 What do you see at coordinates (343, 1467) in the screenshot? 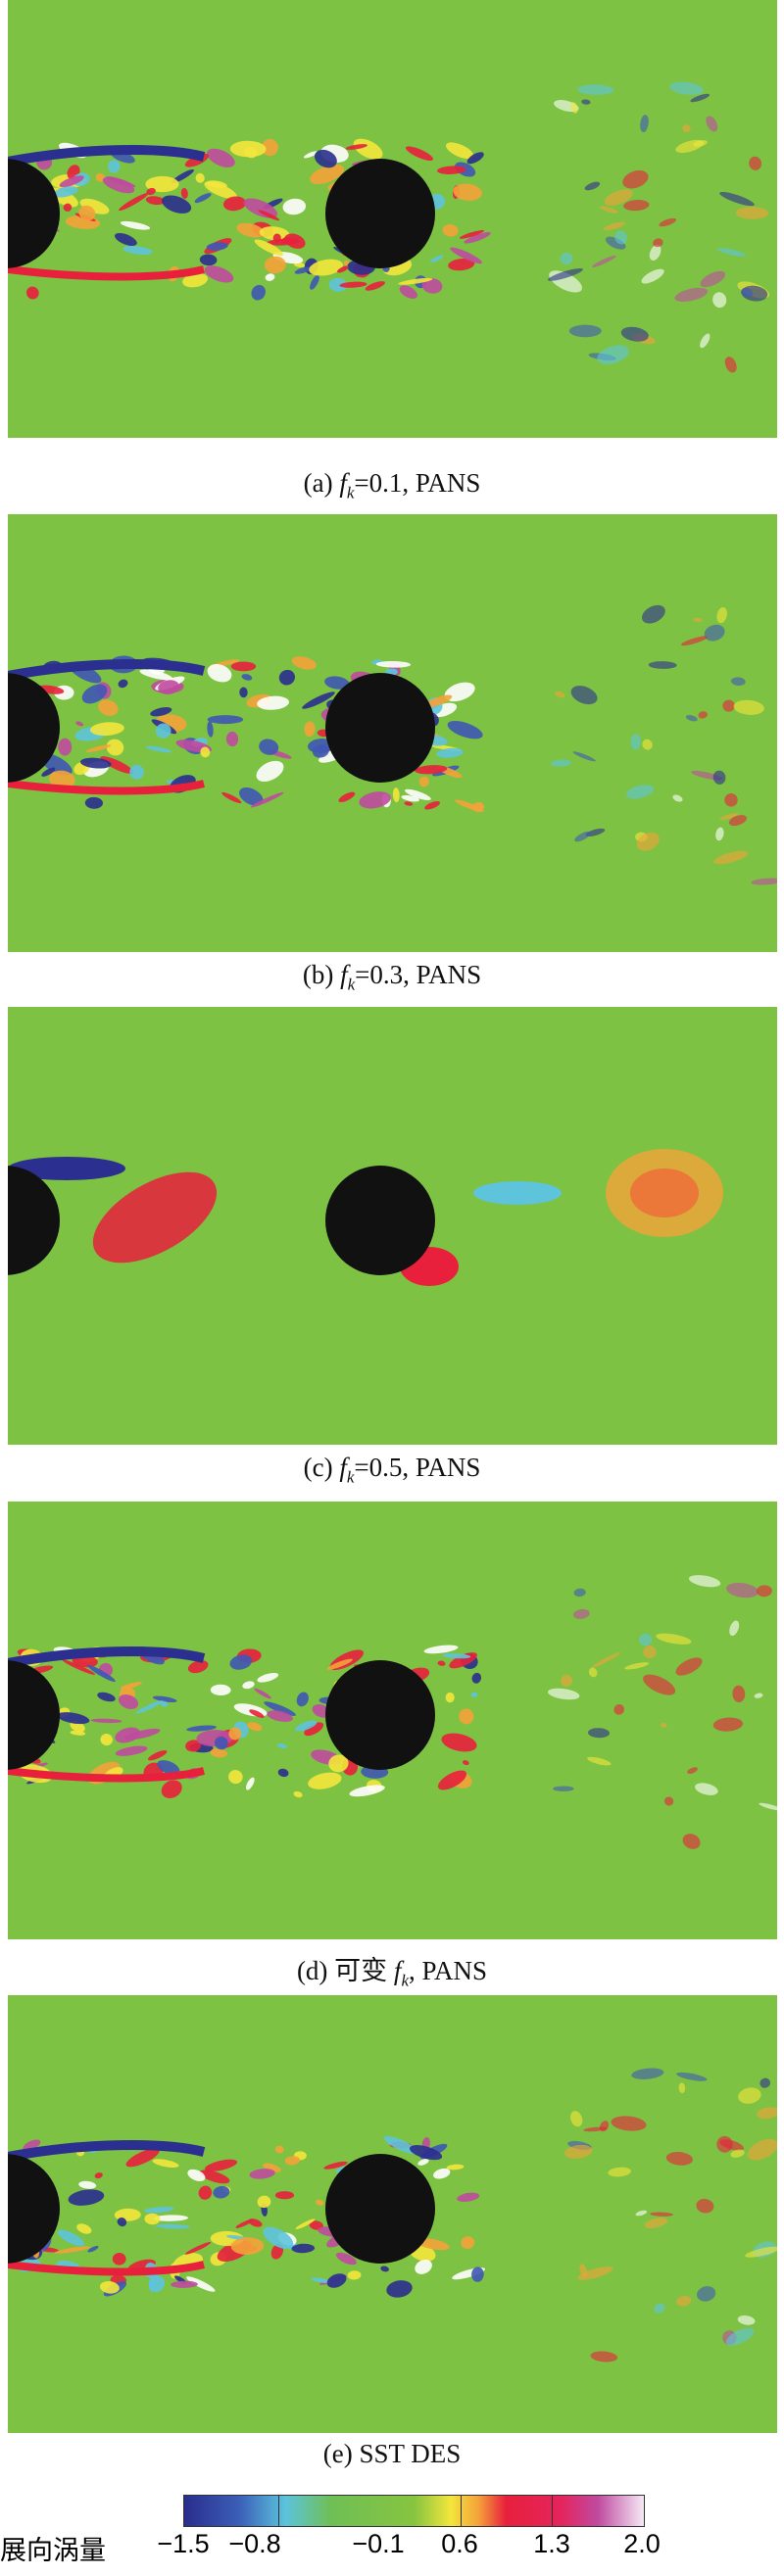
I see `caption-var: f` at bounding box center [343, 1467].